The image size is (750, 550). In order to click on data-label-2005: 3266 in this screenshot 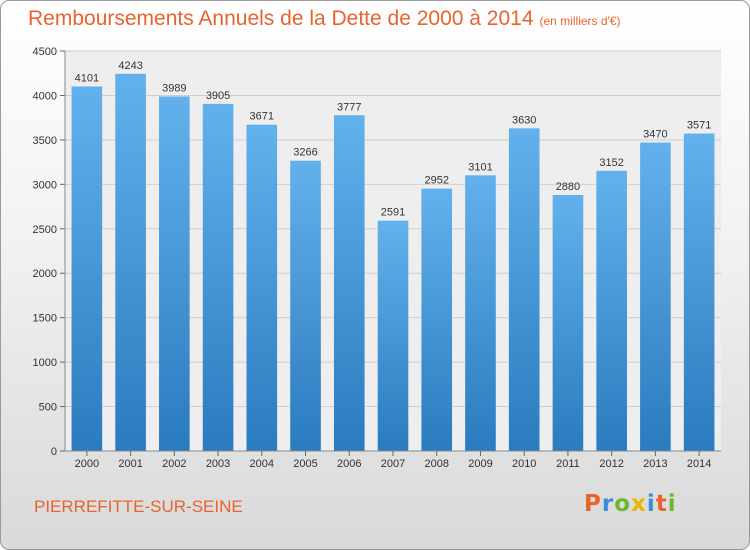, I will do `click(305, 153)`.